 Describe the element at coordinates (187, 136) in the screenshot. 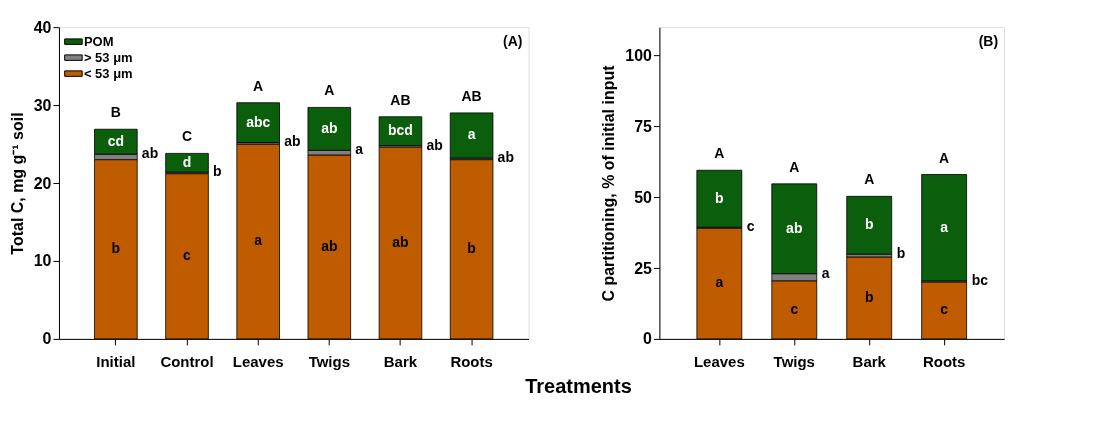

I see `annotation: C` at that location.